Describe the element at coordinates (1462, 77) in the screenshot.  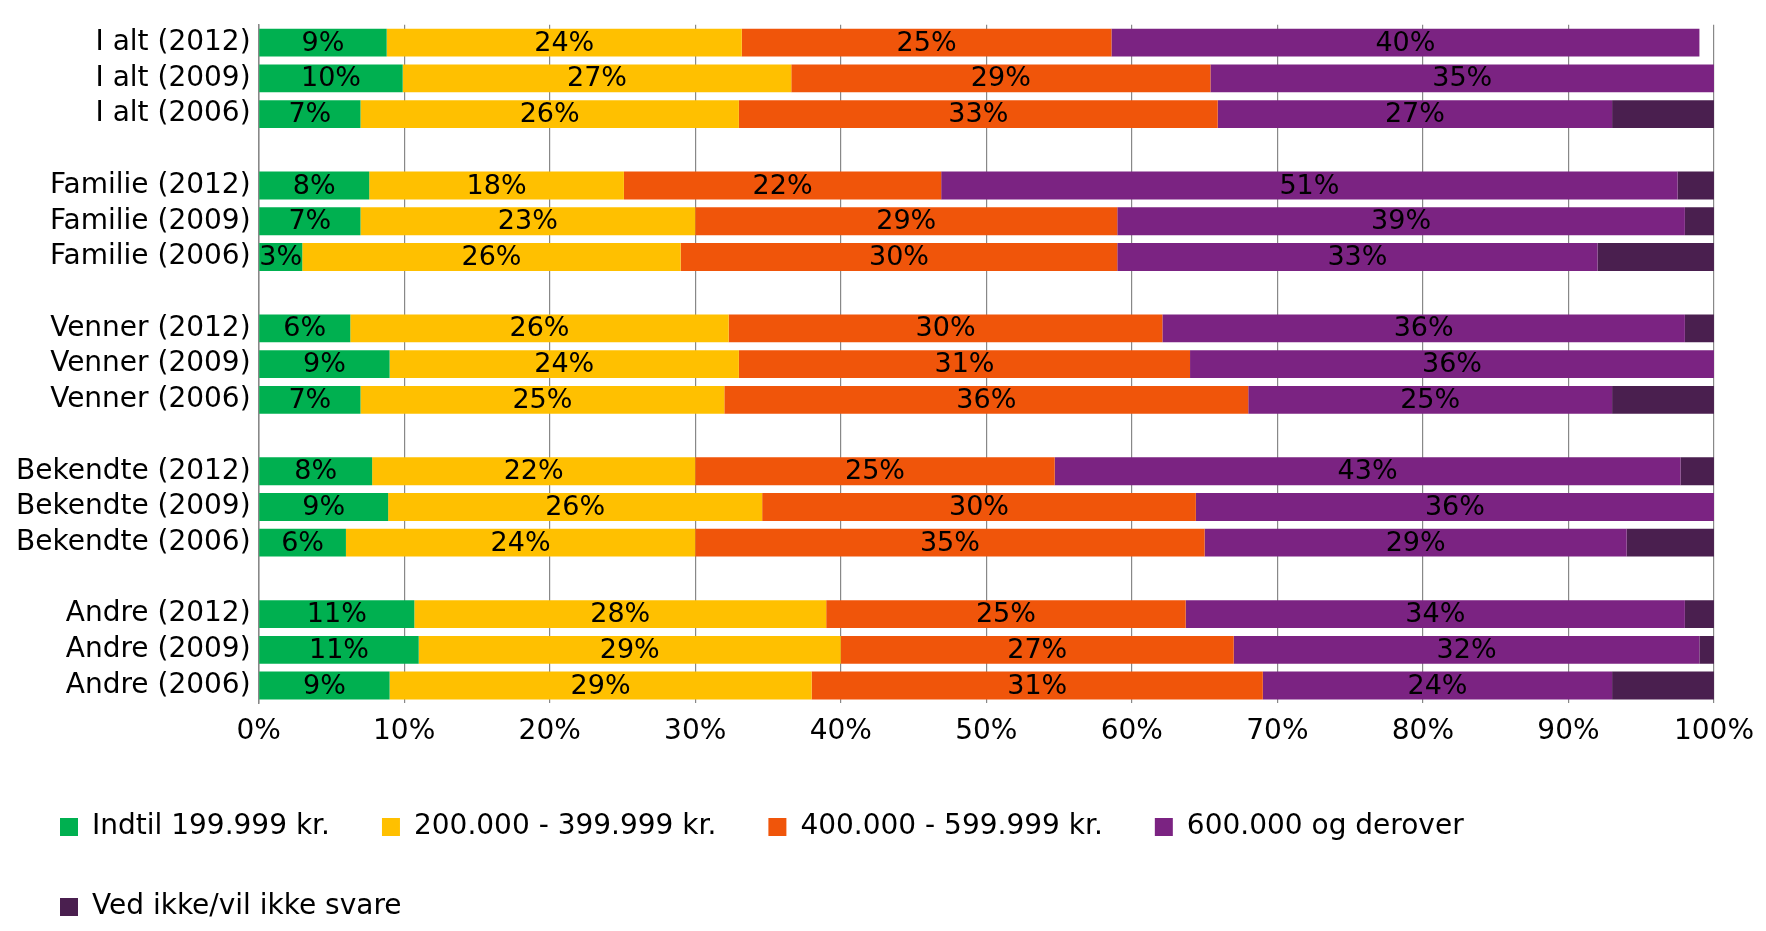
I see `data-label: 35%` at that location.